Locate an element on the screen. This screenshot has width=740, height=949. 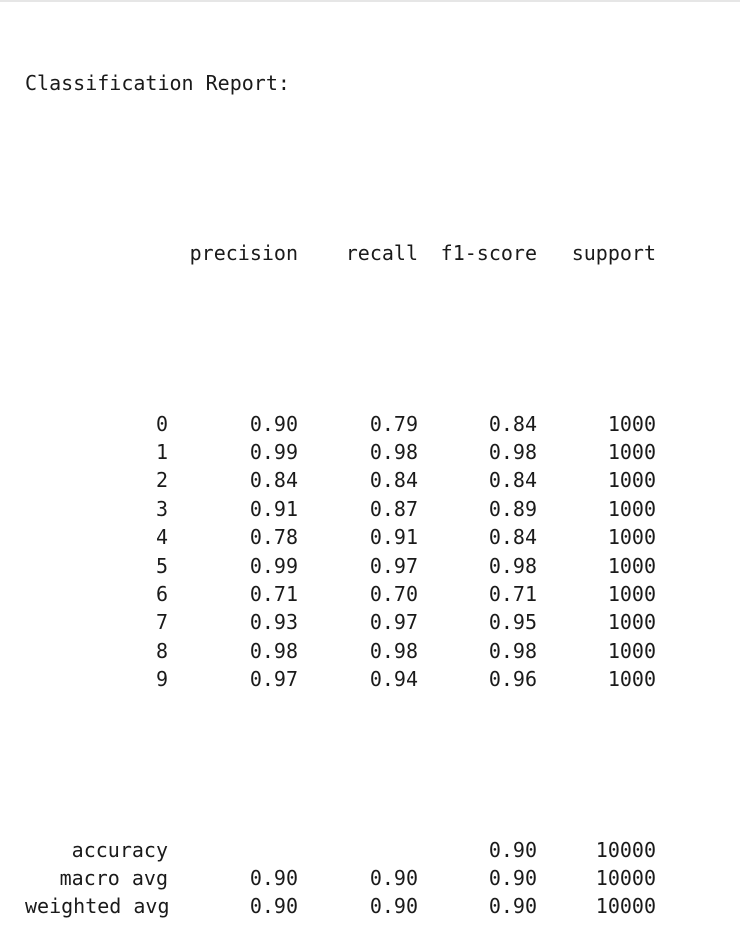
recall-value: 0.84 is located at coordinates (393, 480).